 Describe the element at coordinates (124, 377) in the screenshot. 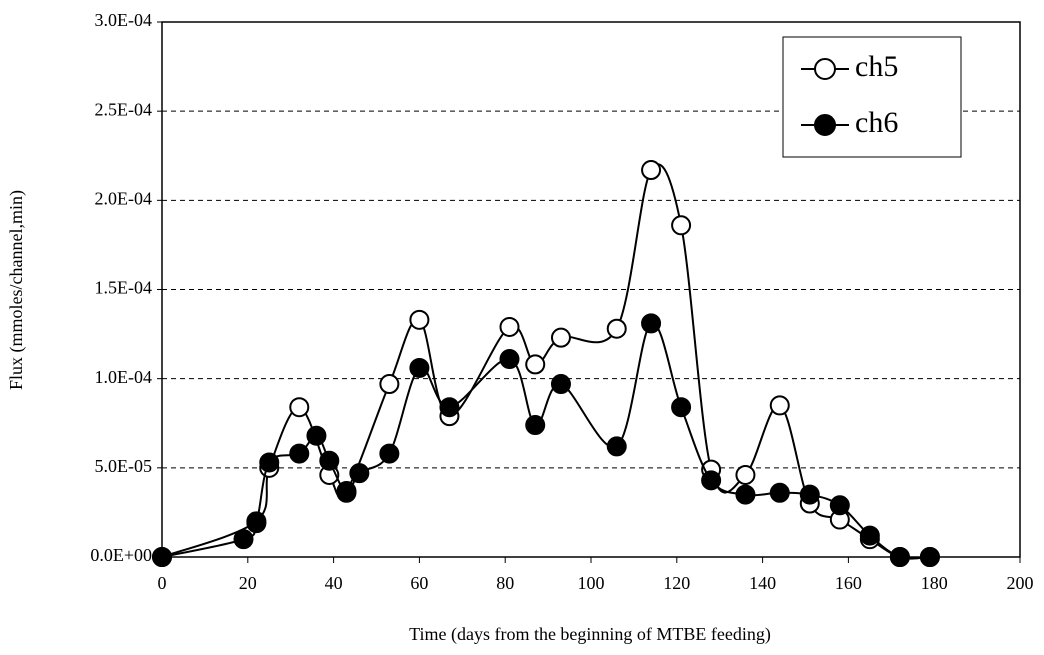

I see `y-tick-label: 1.0E-04` at that location.